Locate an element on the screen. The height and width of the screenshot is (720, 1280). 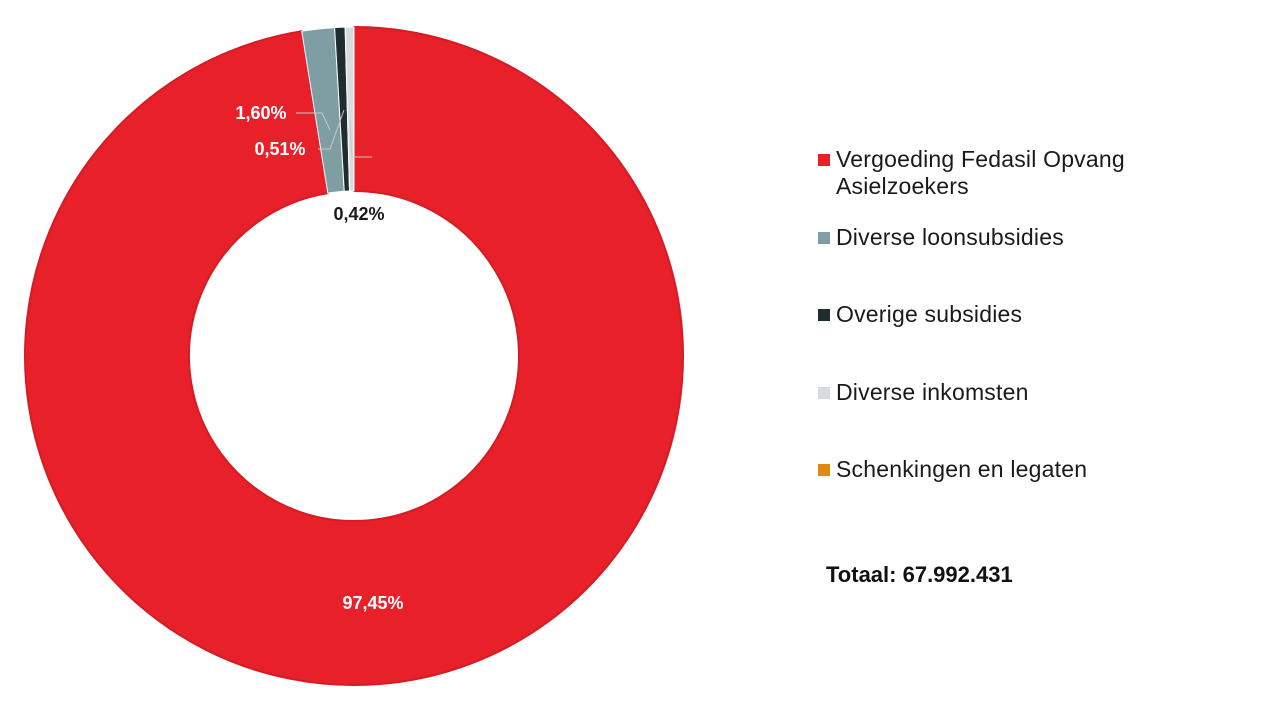
data-label-4: 0,01% is located at coordinates (404, 158).